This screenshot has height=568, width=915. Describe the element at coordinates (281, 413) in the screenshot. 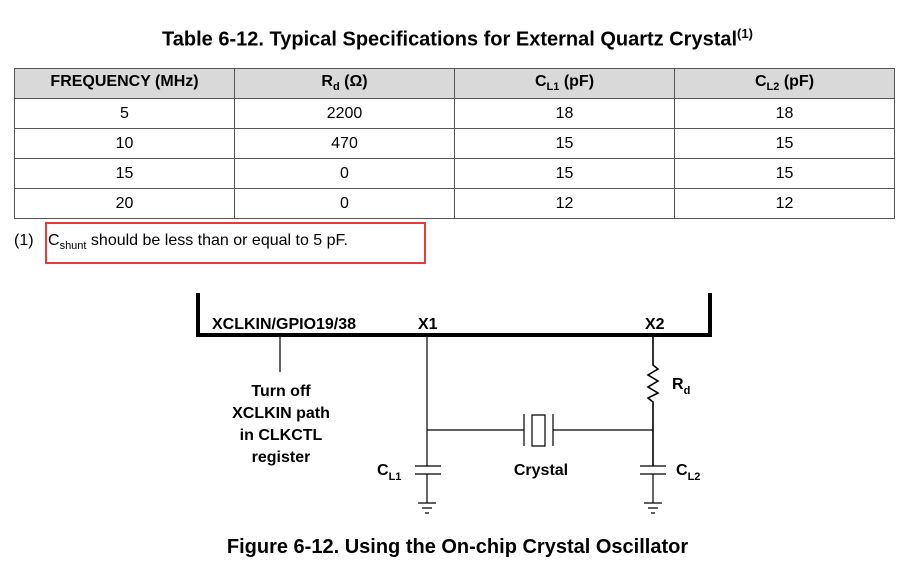

I see `note-line: XCLKIN path` at that location.